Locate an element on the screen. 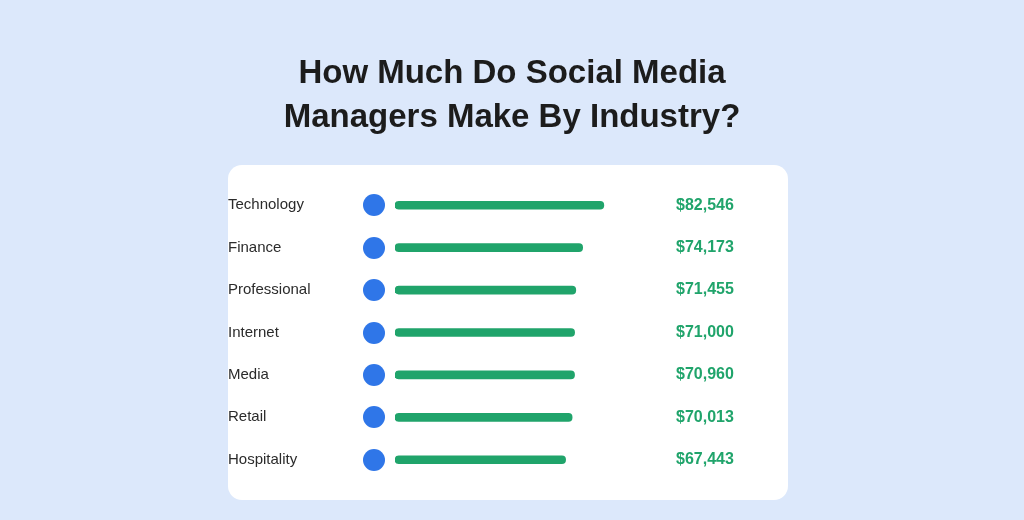 This screenshot has height=520, width=1024. data-label: $67,443 is located at coordinates (705, 459).